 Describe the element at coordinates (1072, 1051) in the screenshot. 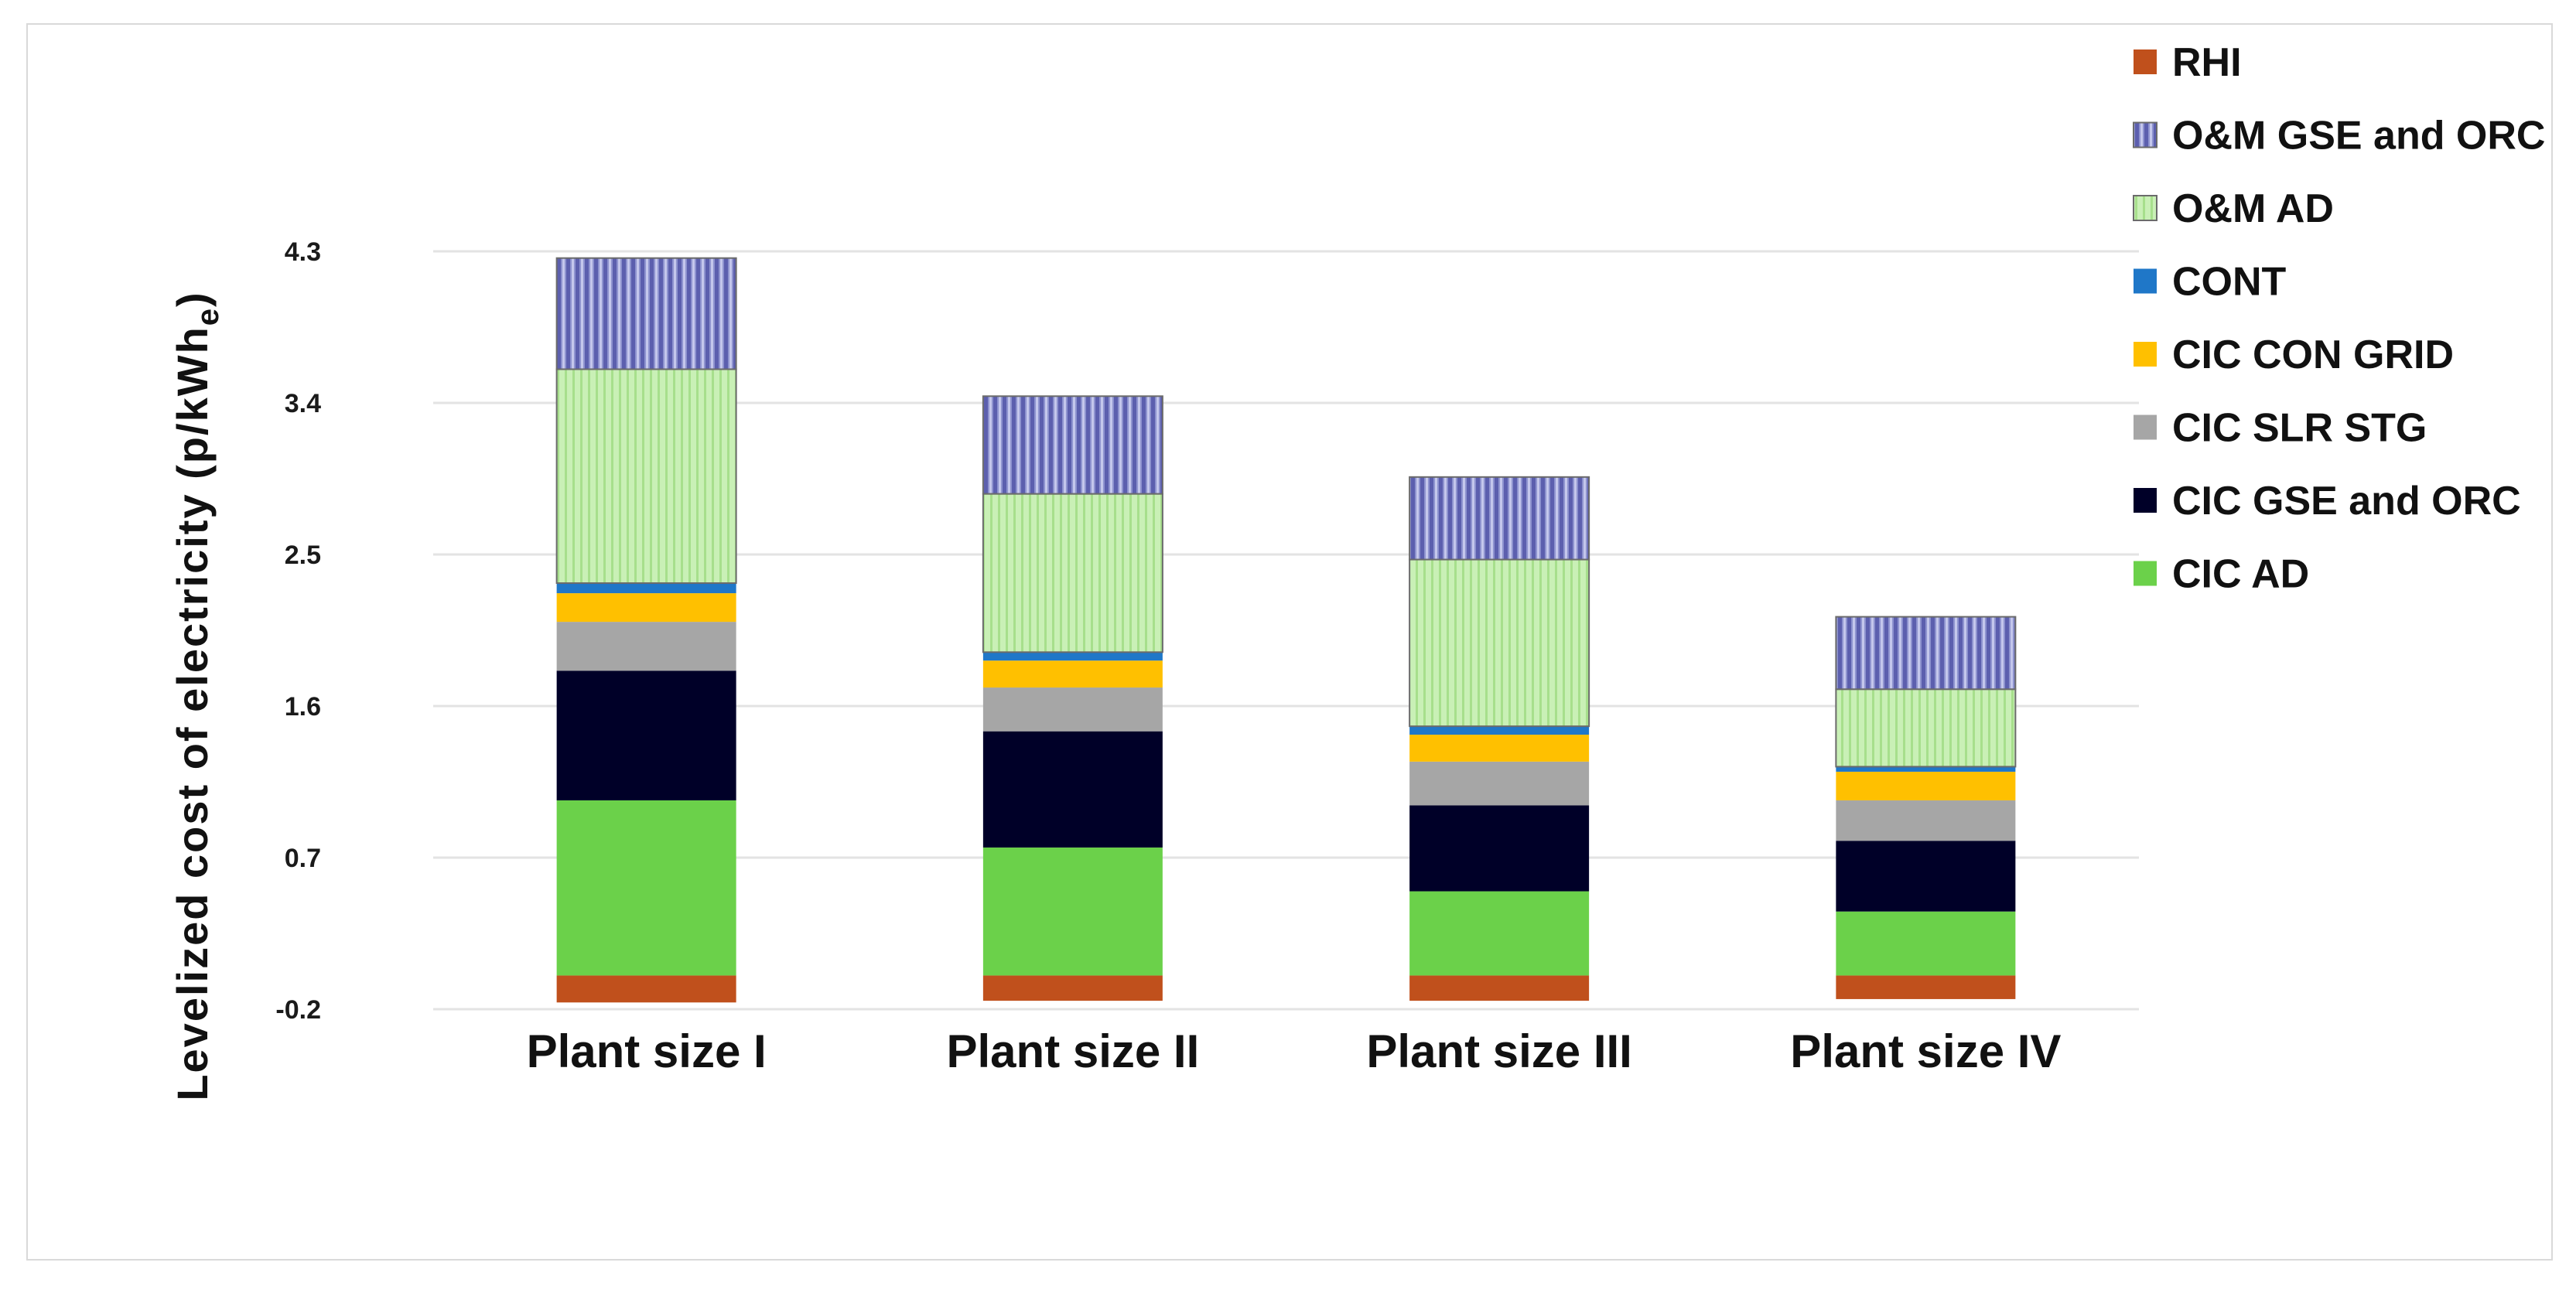

I see `x-category-label: Plant size II` at that location.